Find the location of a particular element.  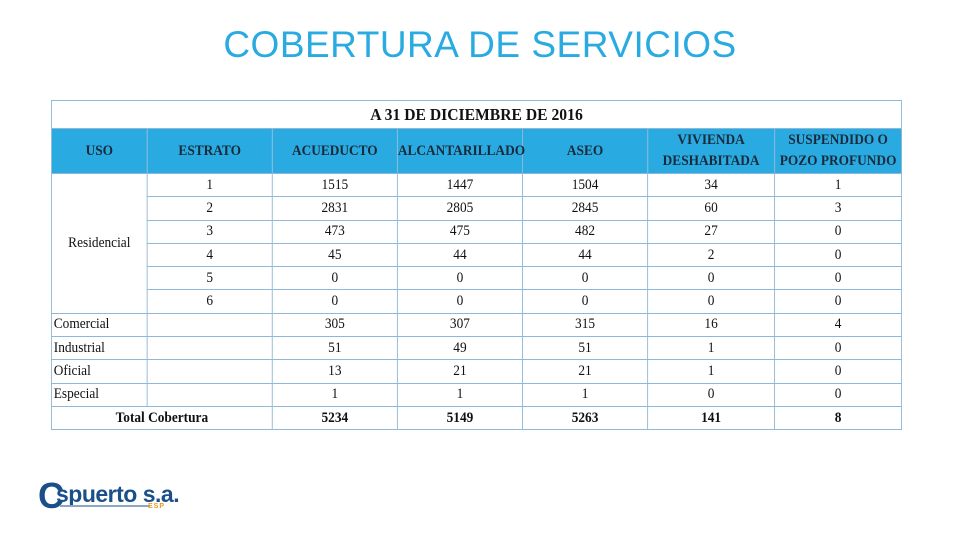

total-row: Total Cobertura 5234 5149 5263 141 8 is located at coordinates (476, 418).